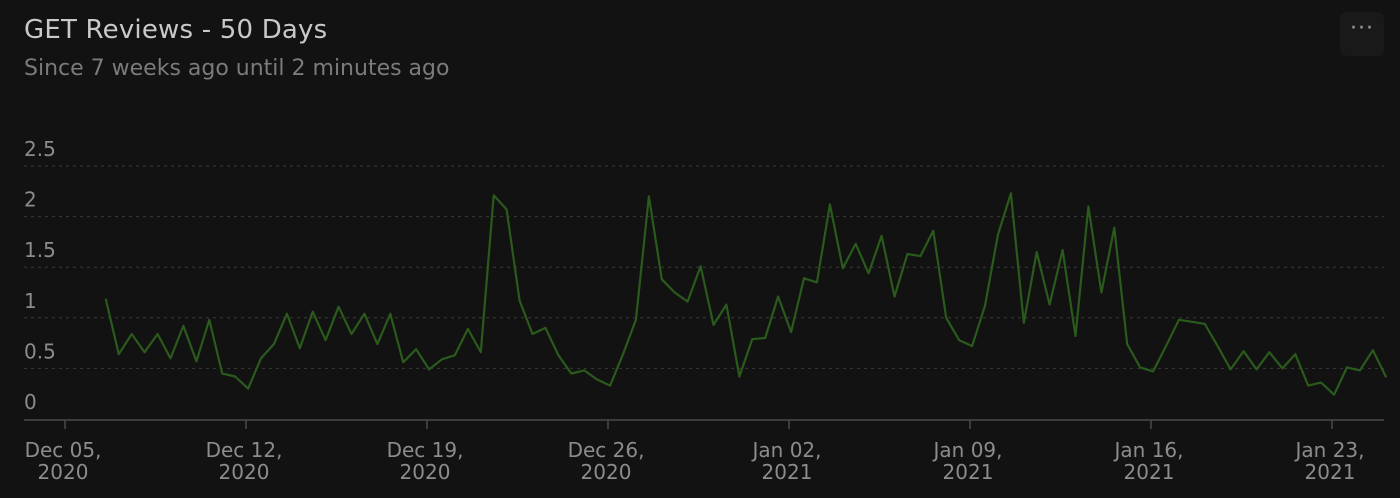 This screenshot has height=498, width=1400. Describe the element at coordinates (40, 250) in the screenshot. I see `y-tick-label: 1.5` at that location.